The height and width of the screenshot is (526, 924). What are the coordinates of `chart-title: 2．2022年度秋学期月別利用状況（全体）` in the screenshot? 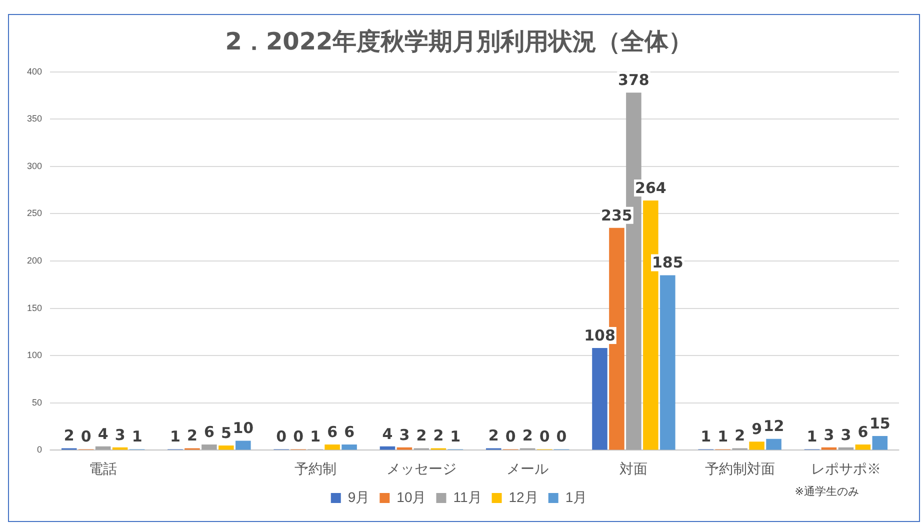 It's located at (459, 42).